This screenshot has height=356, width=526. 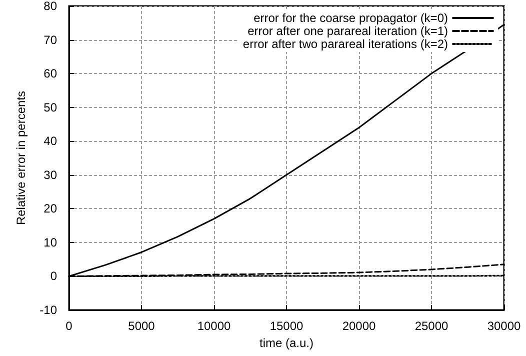 I want to click on y-tick-label: 10, so click(x=51, y=242).